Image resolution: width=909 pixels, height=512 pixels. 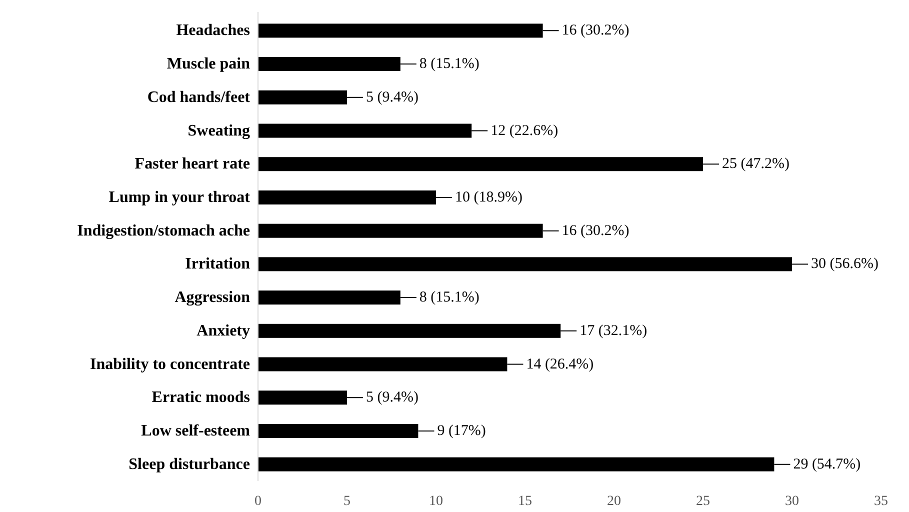 I want to click on y-tick-label: Indigestion/stomach ache, so click(x=163, y=231).